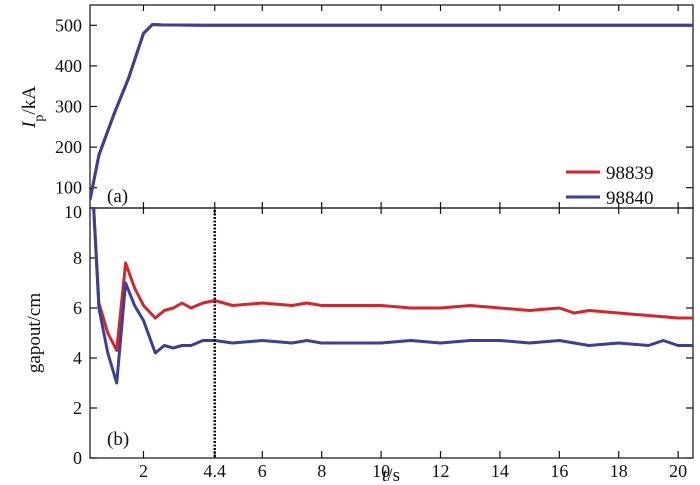 The width and height of the screenshot is (700, 485). Describe the element at coordinates (29, 124) in the screenshot. I see `ylabel-a-main: I` at that location.